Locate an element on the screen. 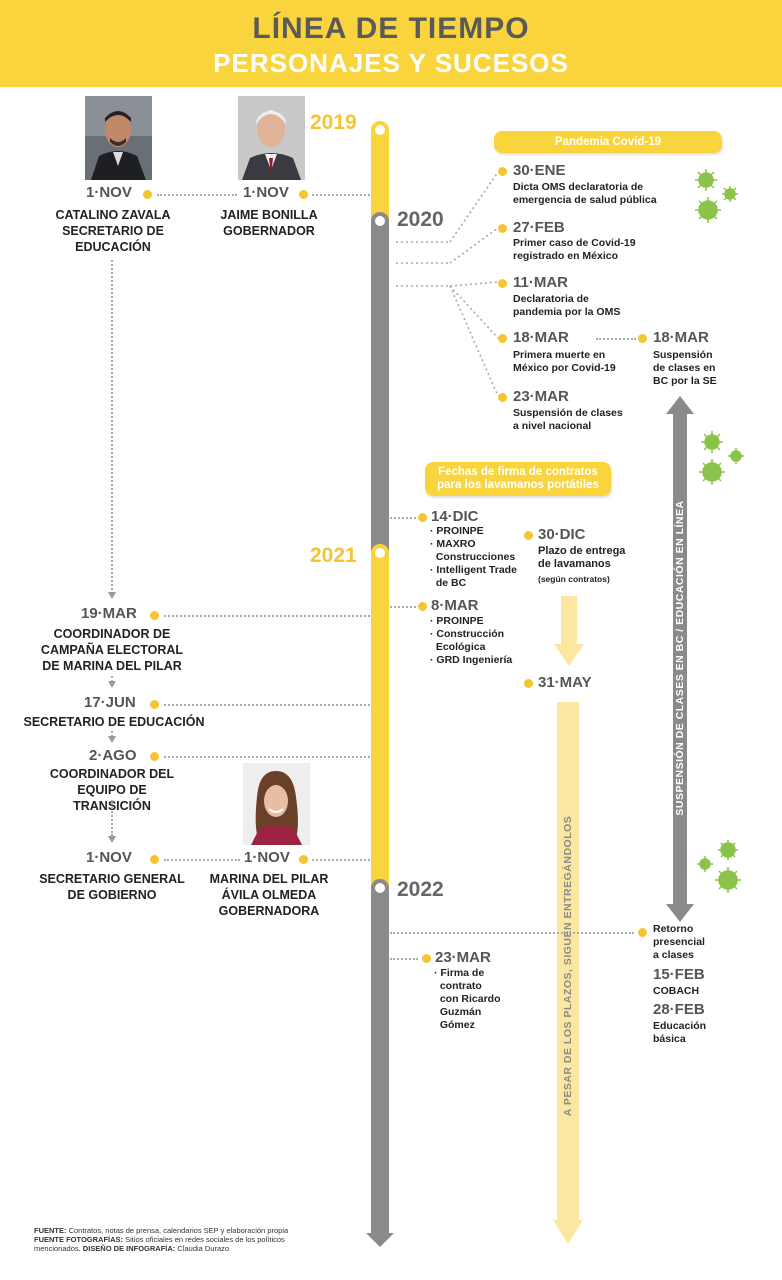  dot-23mar-2022 is located at coordinates (426, 958).